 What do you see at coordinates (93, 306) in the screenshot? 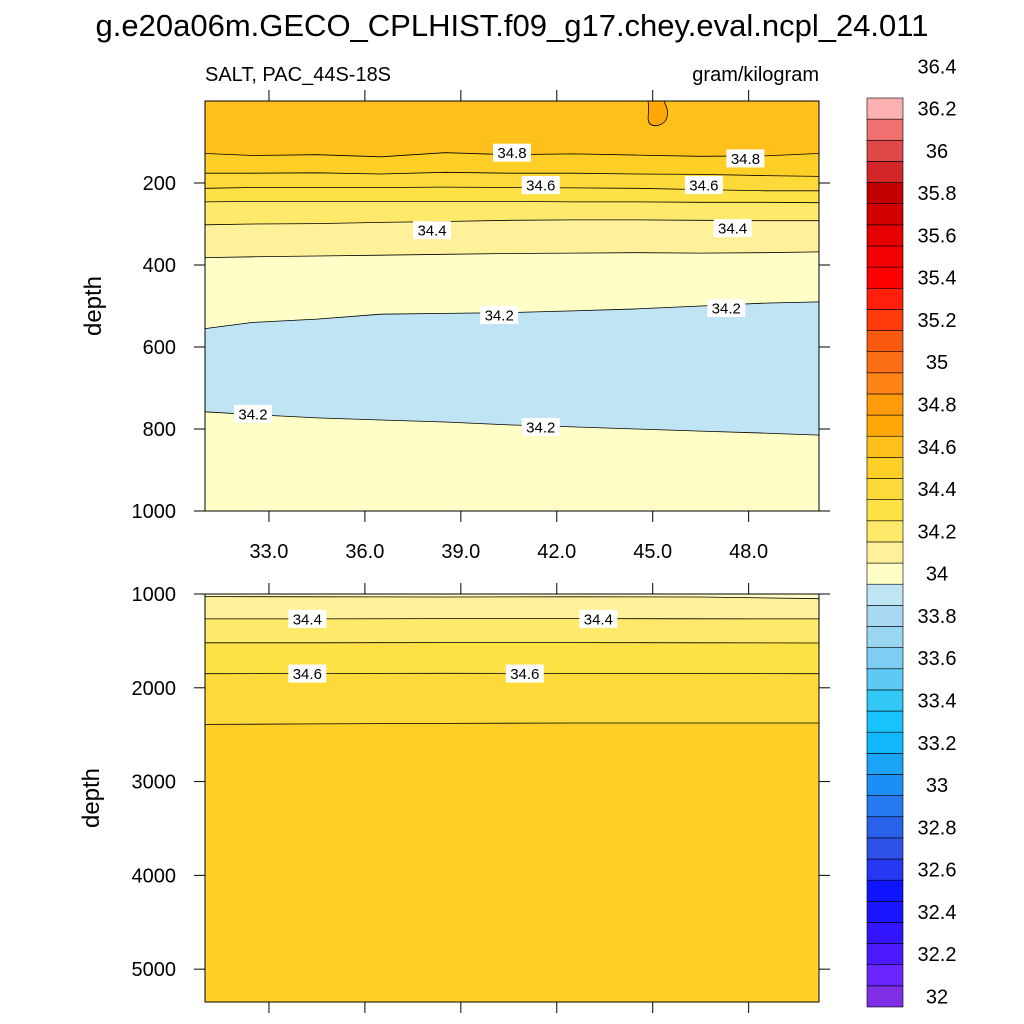
I see `upper-y-axis-label: depth` at bounding box center [93, 306].